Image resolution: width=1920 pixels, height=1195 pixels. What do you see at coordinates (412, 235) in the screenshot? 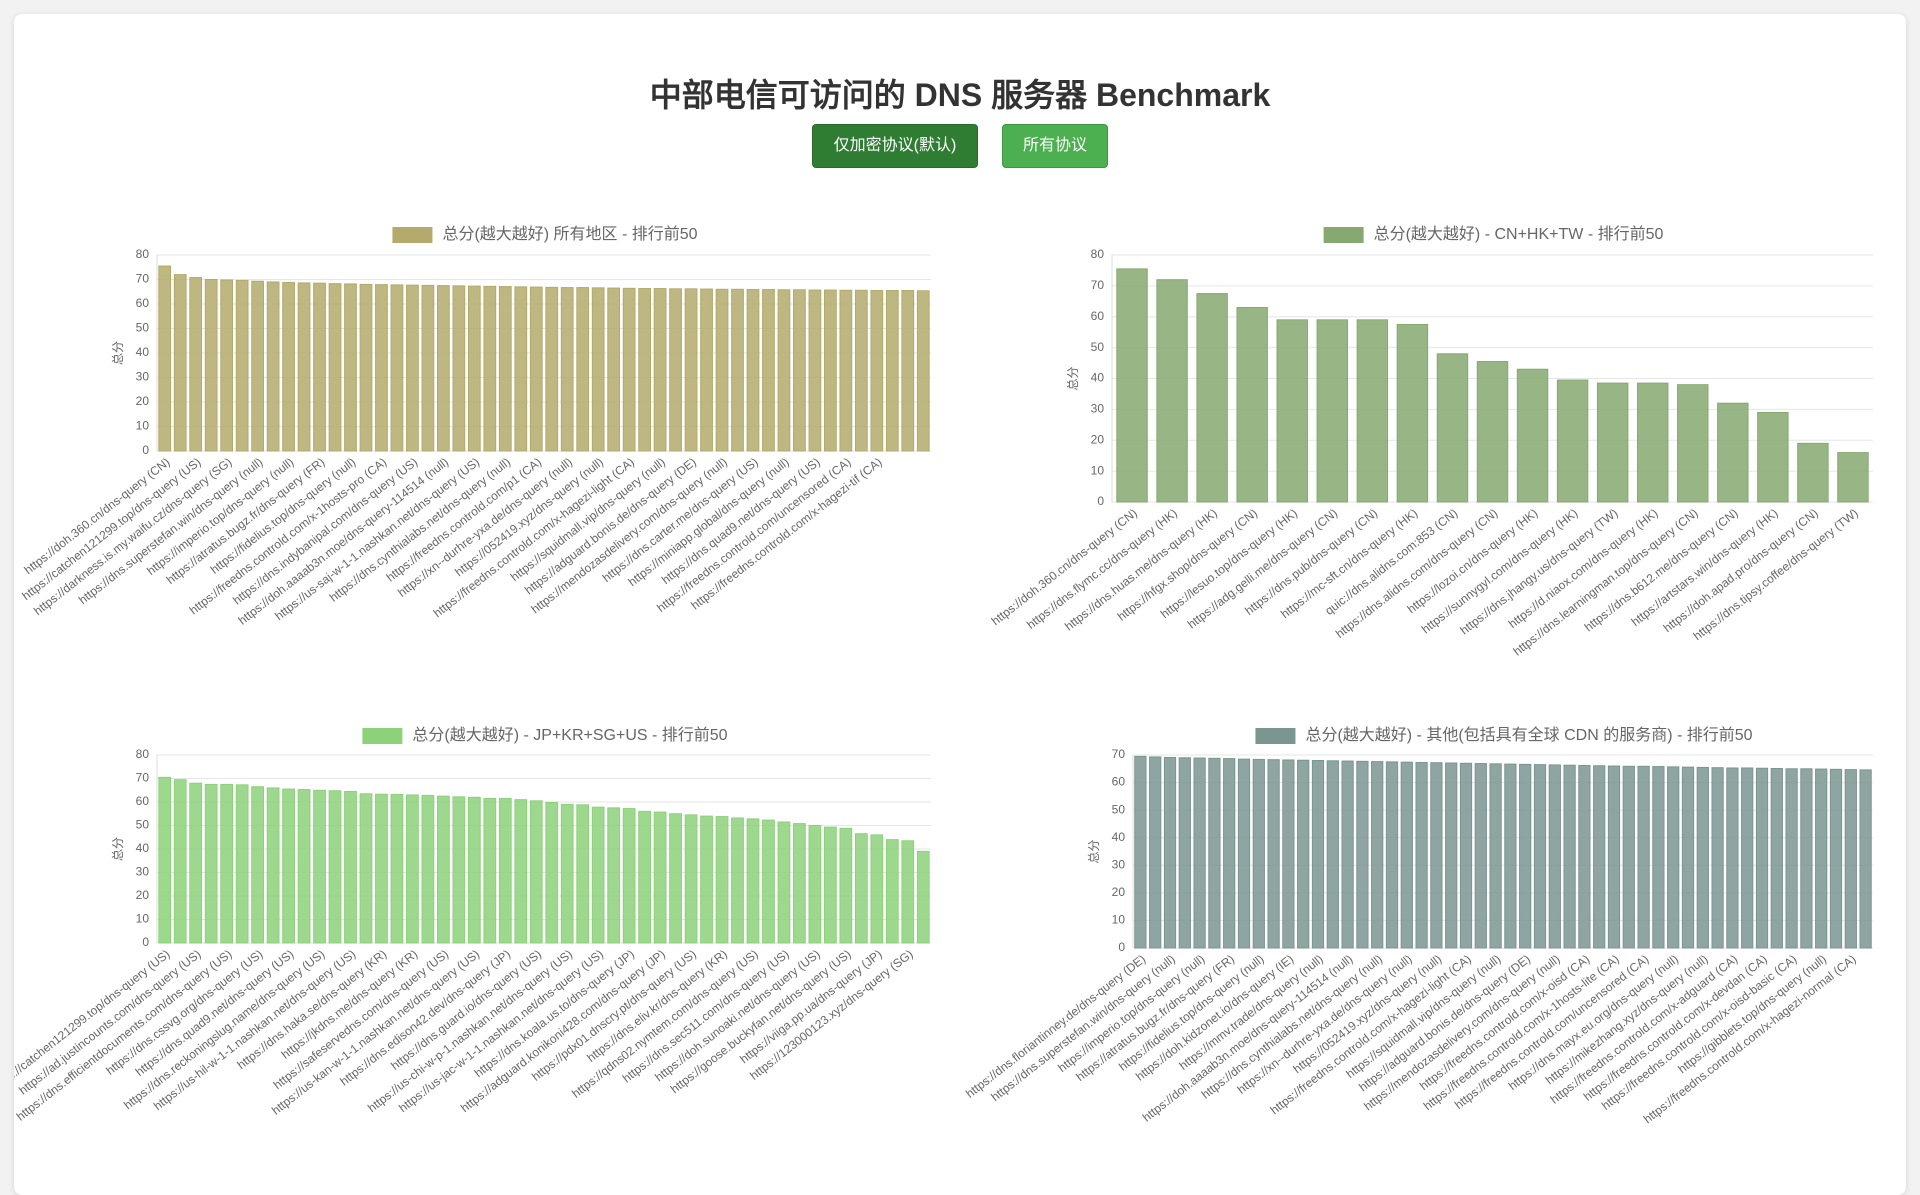
I see `legend-swatch` at bounding box center [412, 235].